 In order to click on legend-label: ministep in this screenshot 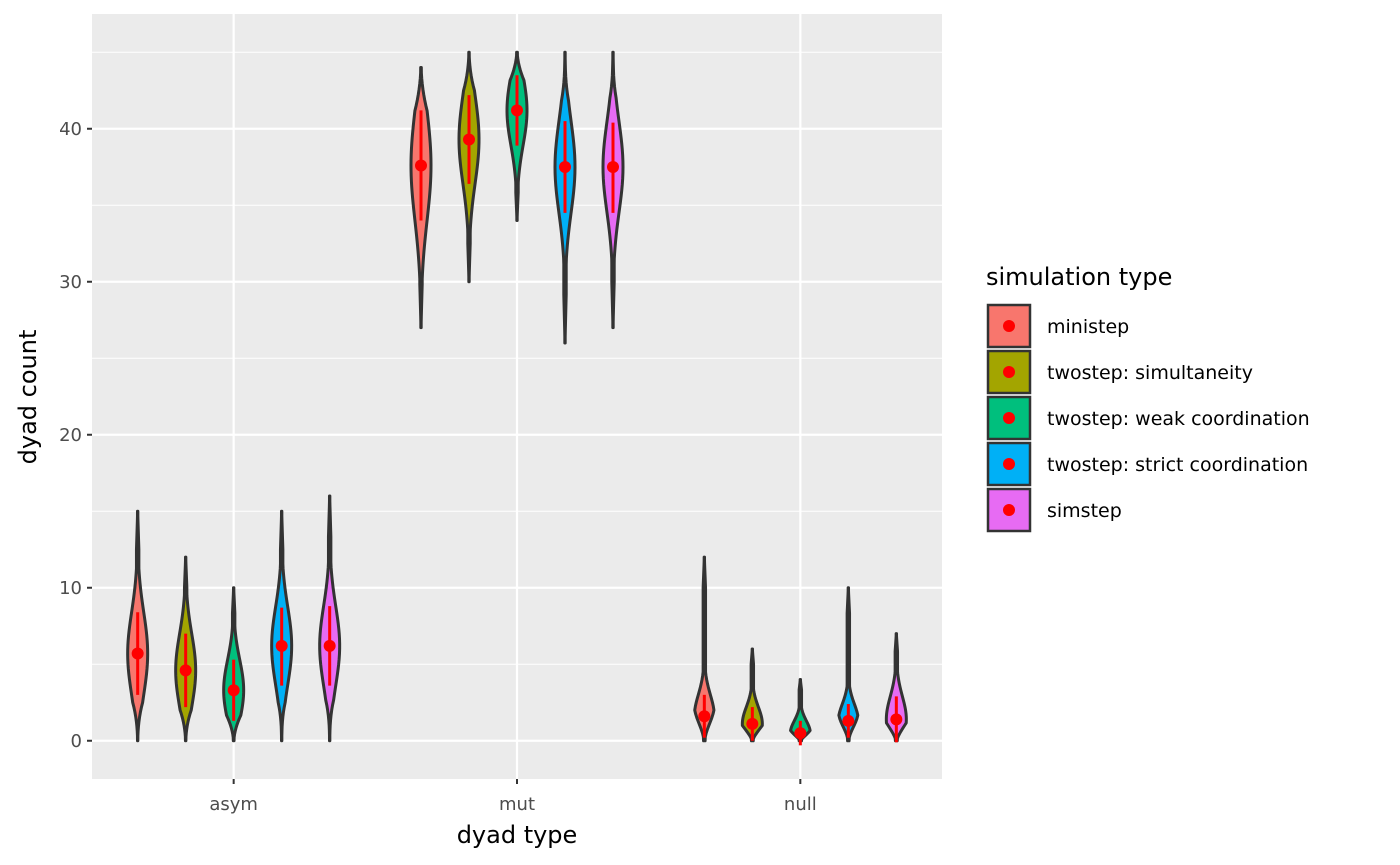, I will do `click(1088, 327)`.